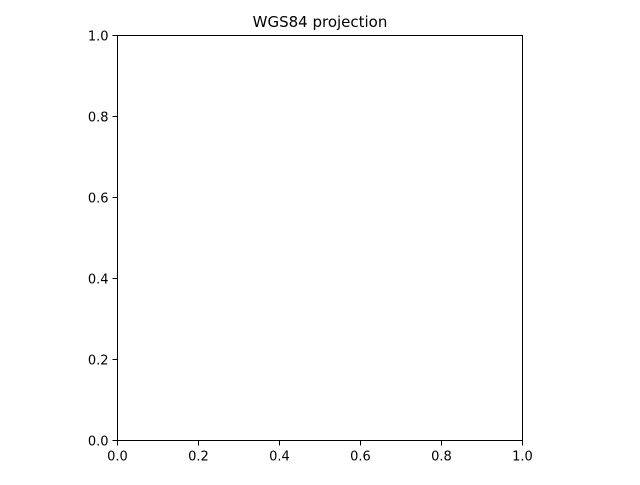  I want to click on y-tick-label: 0.0, so click(98, 442).